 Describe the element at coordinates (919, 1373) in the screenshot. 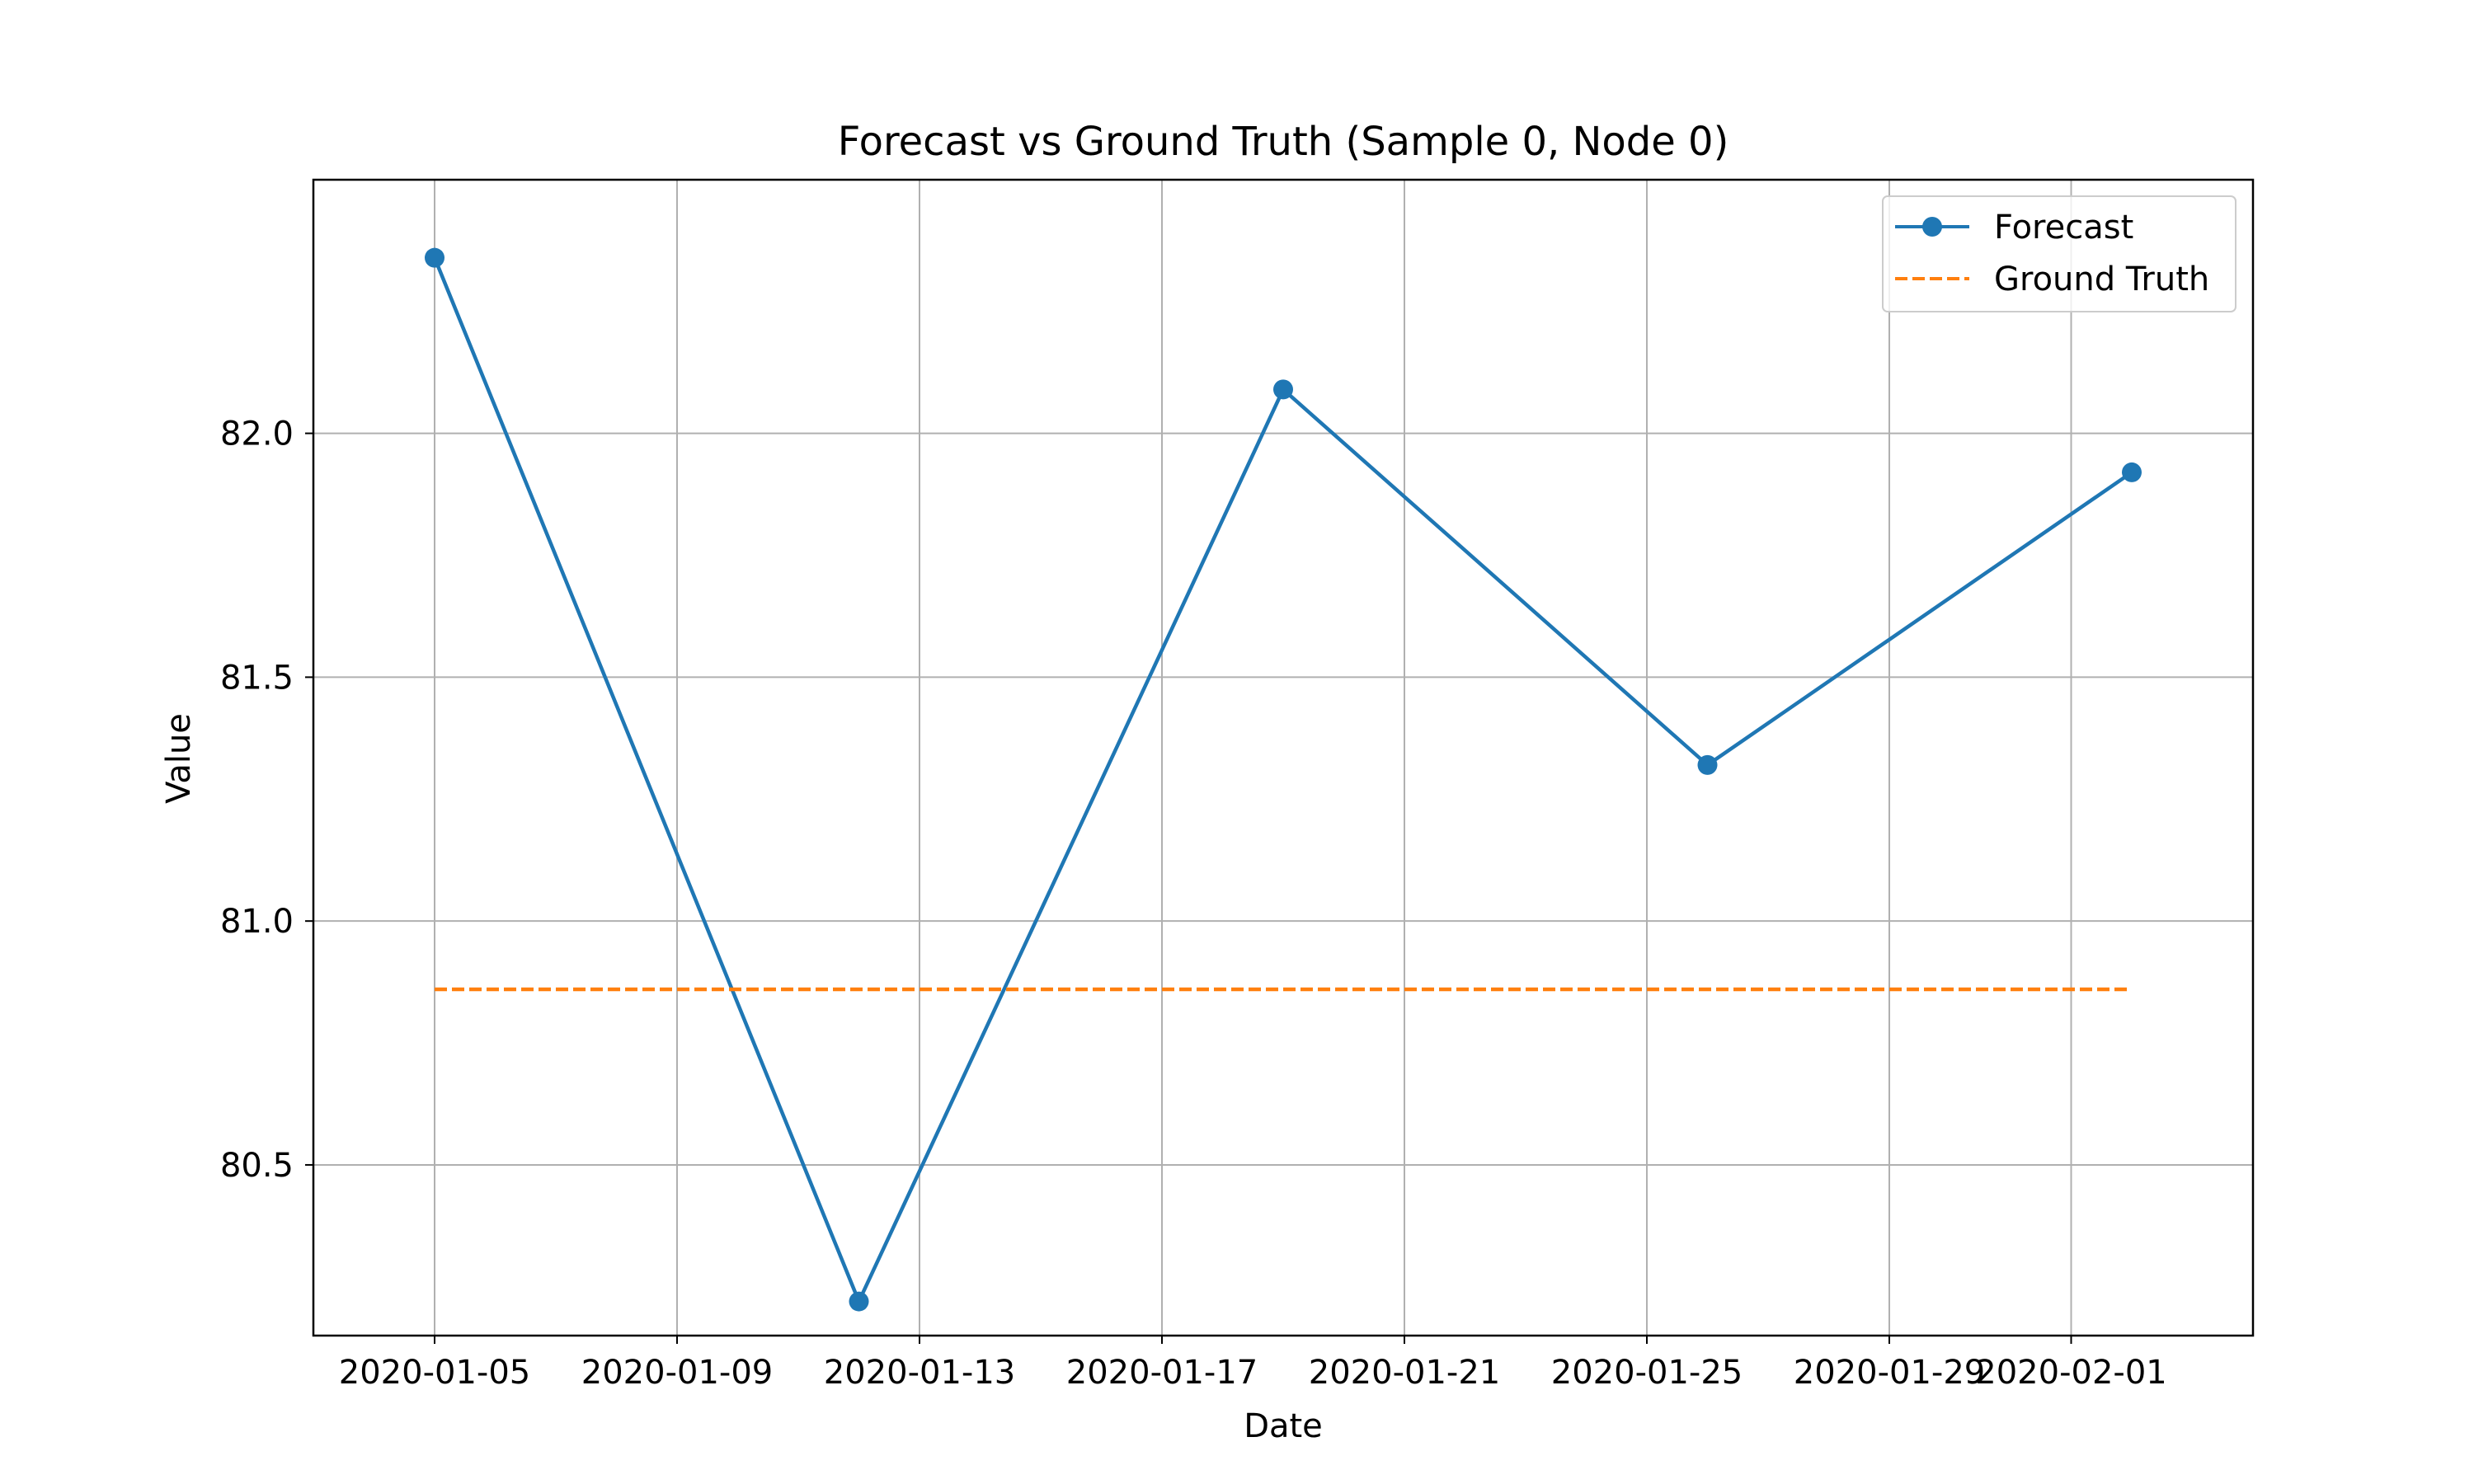

I see `x-tick-label: 2020-01-13` at that location.